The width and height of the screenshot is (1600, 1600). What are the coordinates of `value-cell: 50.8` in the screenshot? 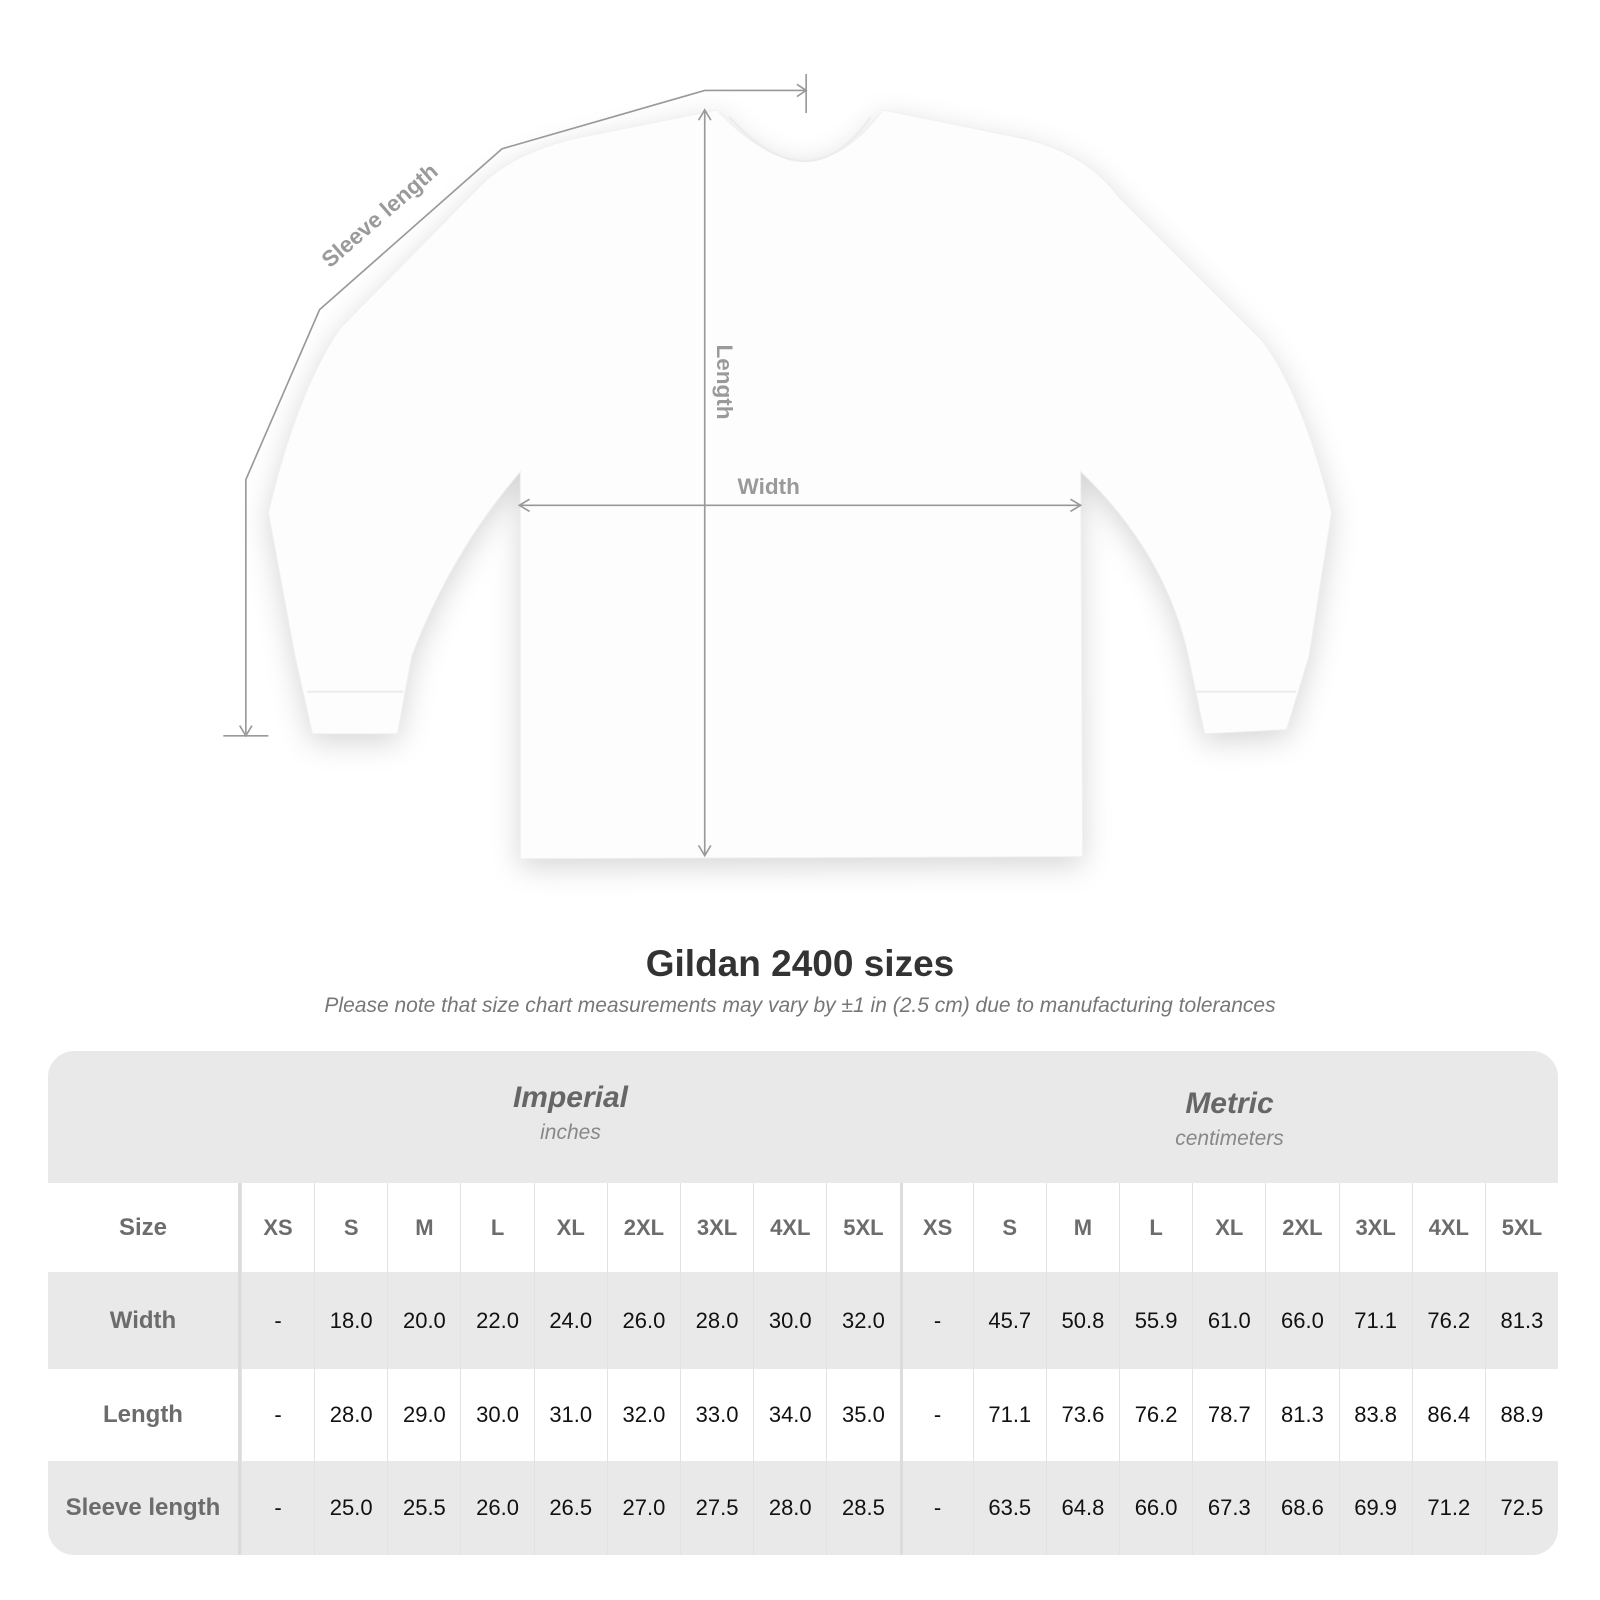 It's located at (1082, 1320).